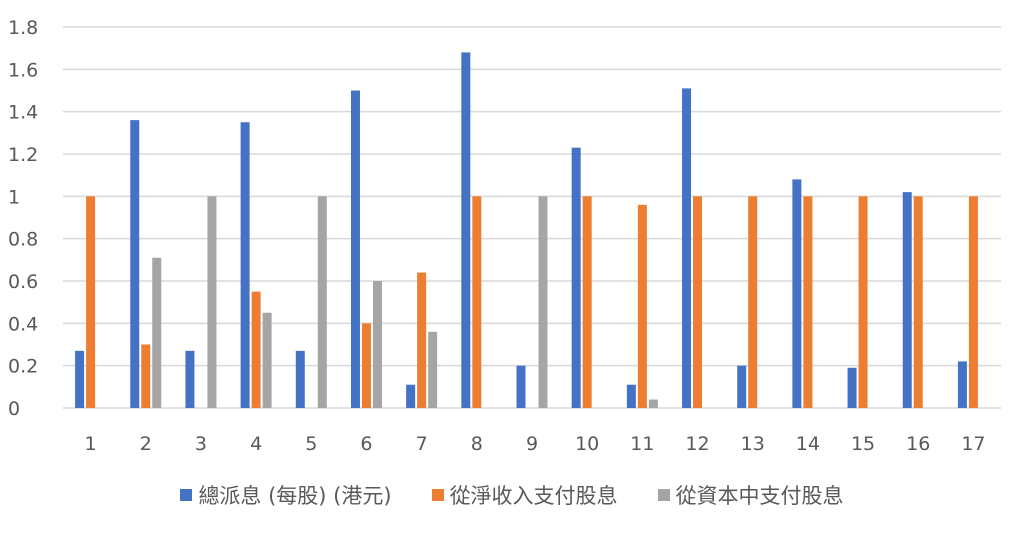  Describe the element at coordinates (918, 444) in the screenshot. I see `x-tick-label: 16` at that location.